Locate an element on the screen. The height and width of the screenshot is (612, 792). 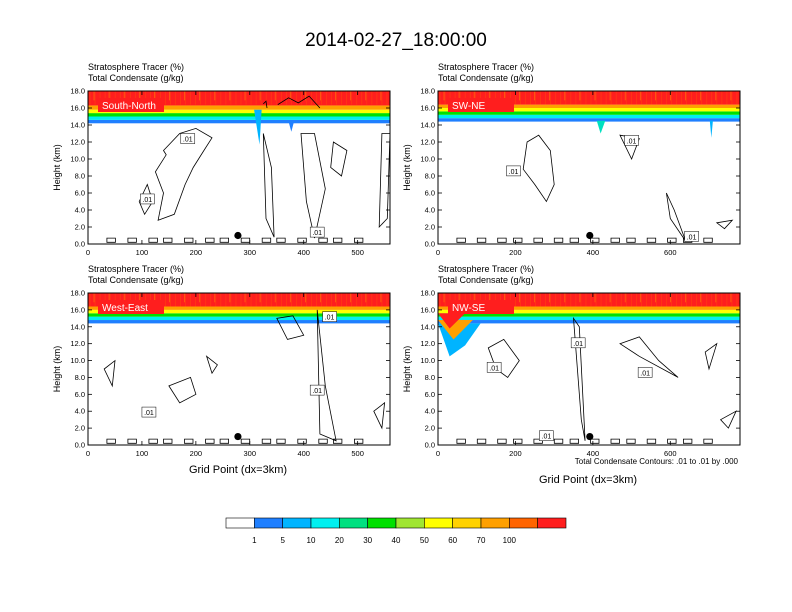
y-tick-label: 6.0 is located at coordinates (430, 193).